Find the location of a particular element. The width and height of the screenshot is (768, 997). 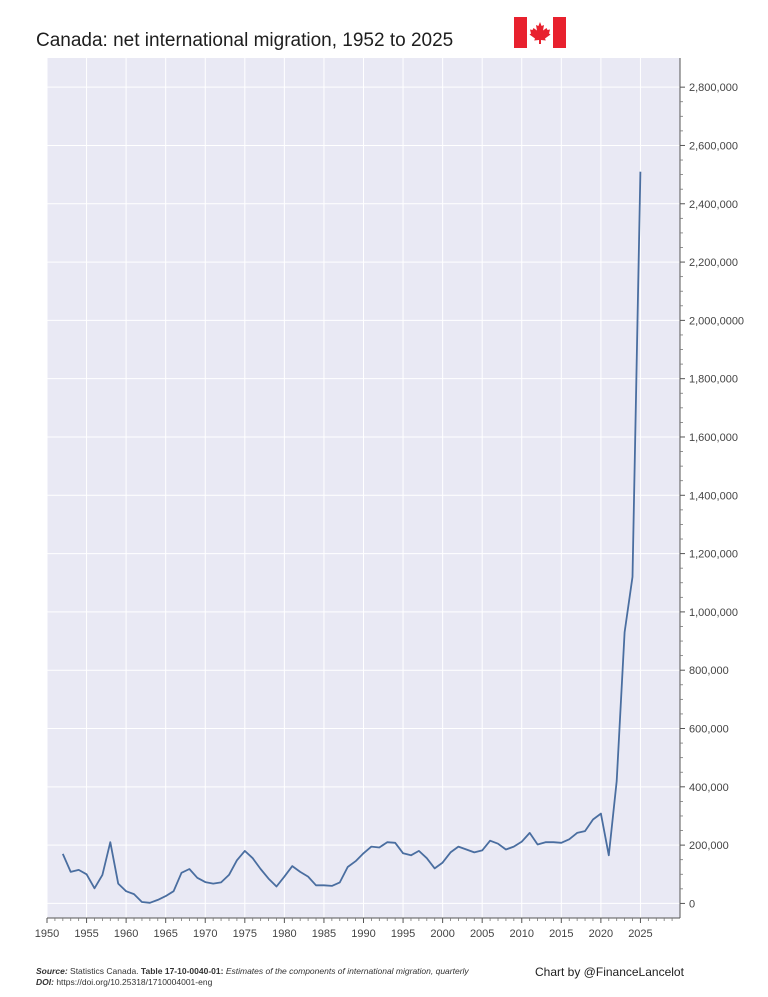

x-tick-label: 2000 is located at coordinates (442, 934).